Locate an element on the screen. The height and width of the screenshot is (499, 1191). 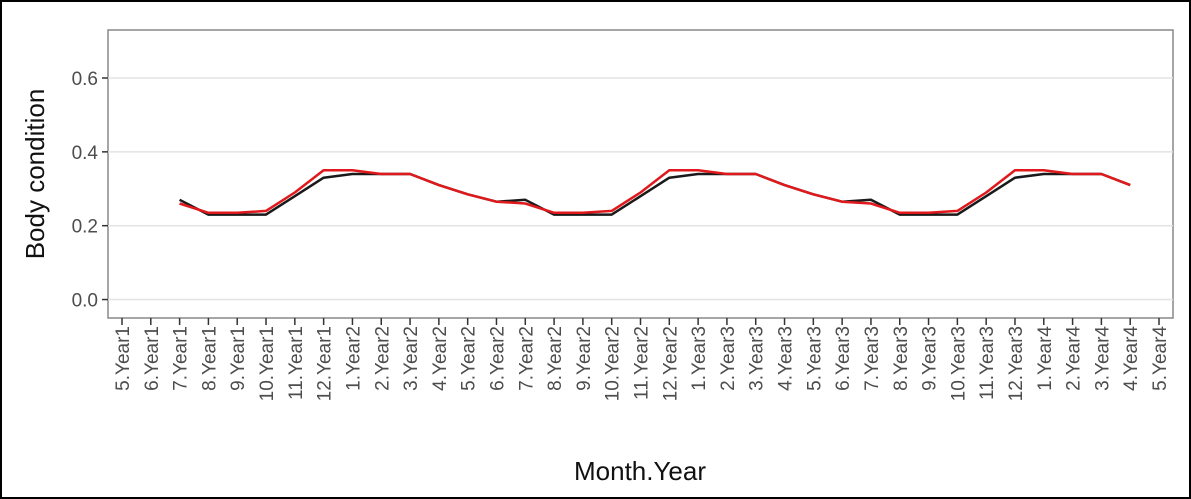
y-tick-label: 0.2 is located at coordinates (85, 227).